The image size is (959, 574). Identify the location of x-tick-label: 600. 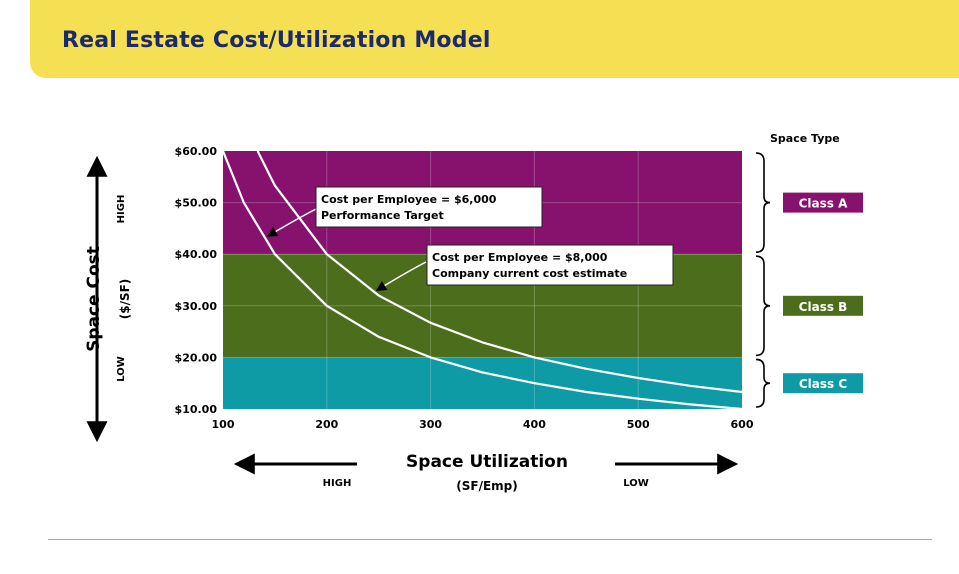
(742, 424).